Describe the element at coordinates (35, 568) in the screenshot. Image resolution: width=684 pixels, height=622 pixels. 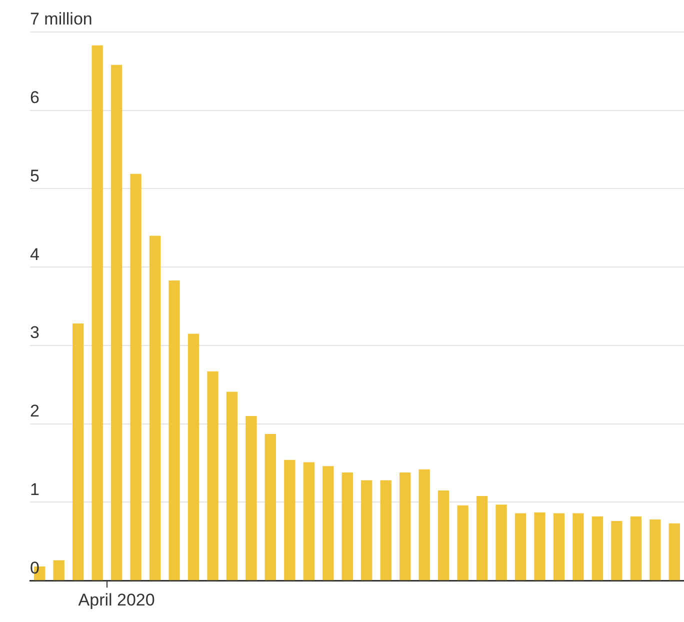
I see `y-tick-label: 0` at that location.